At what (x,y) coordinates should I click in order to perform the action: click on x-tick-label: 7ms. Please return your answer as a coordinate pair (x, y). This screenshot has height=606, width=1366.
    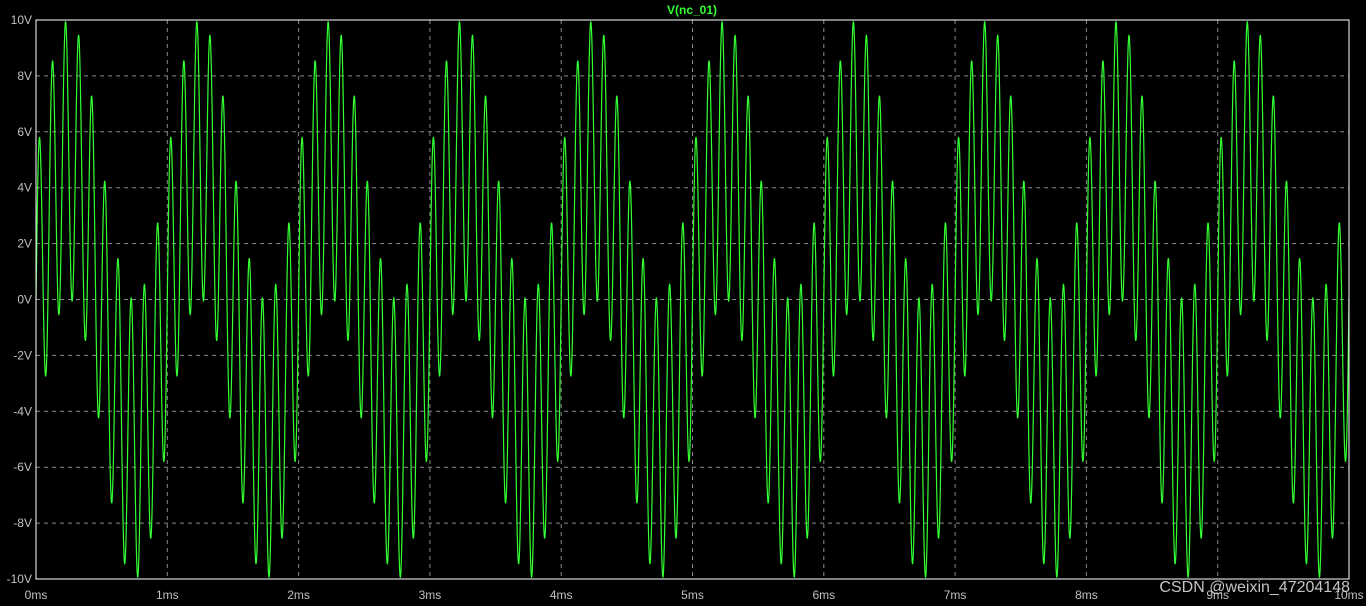
    Looking at the image, I should click on (955, 595).